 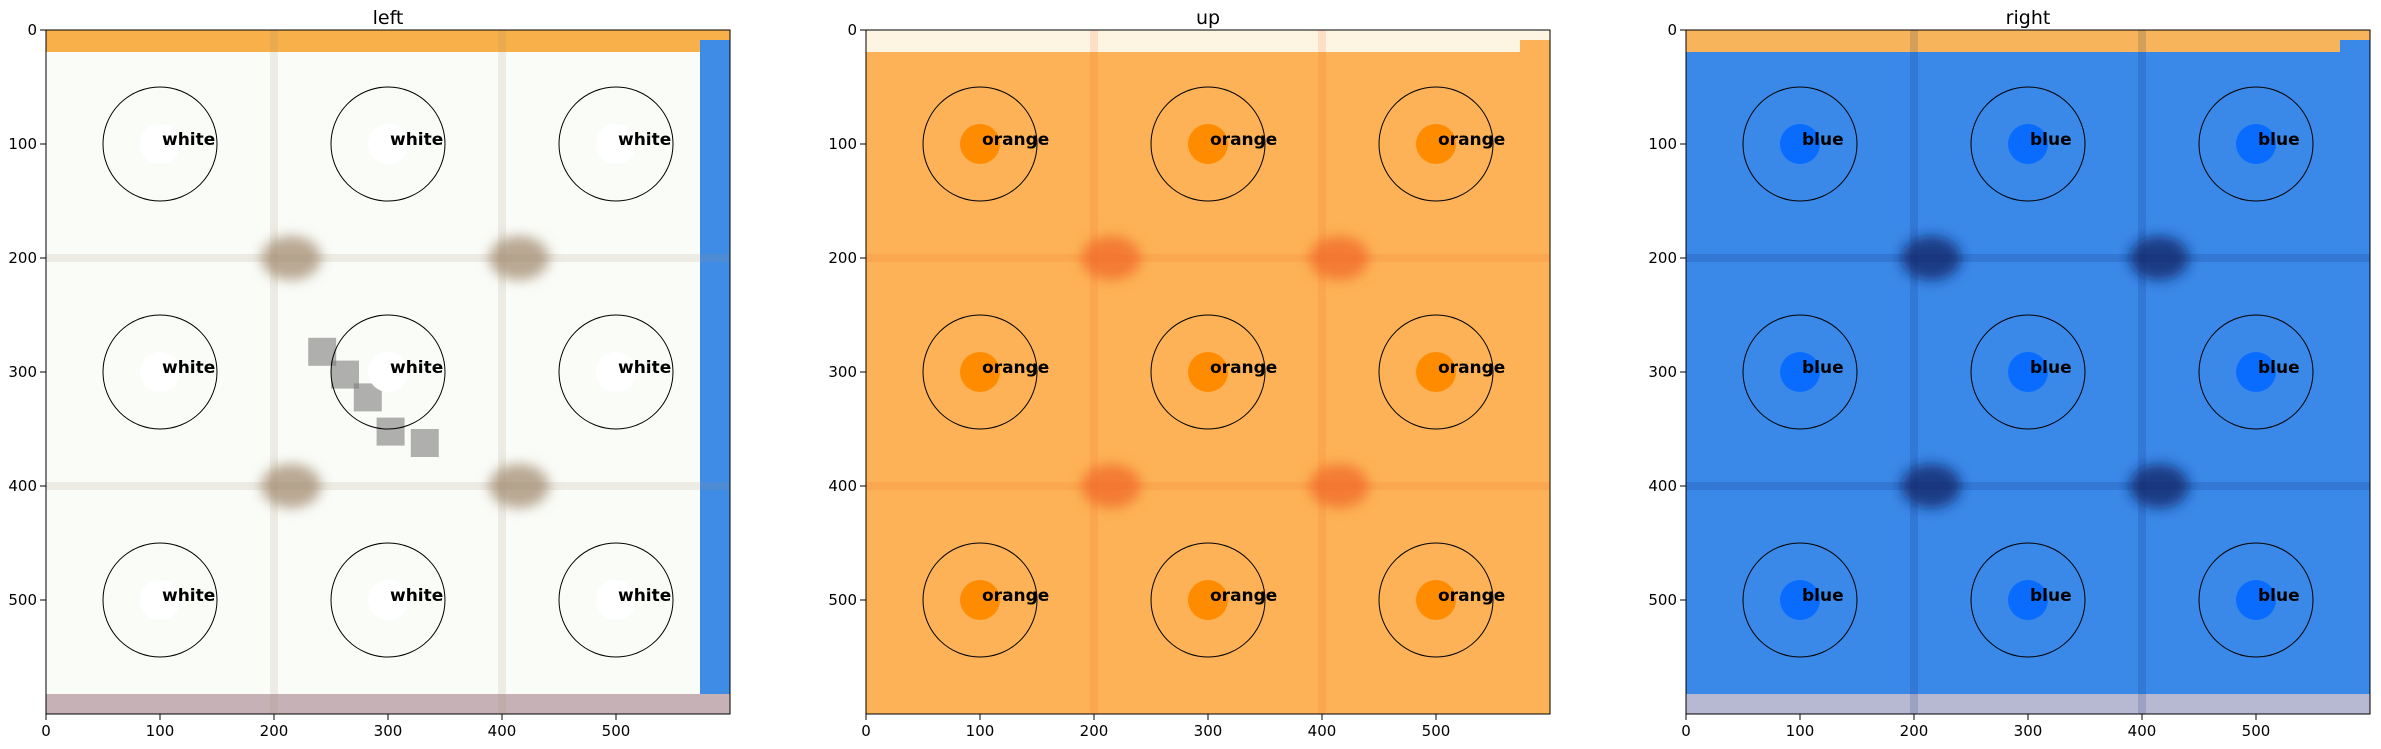 I want to click on y-tick-label: 500, so click(x=1662, y=600).